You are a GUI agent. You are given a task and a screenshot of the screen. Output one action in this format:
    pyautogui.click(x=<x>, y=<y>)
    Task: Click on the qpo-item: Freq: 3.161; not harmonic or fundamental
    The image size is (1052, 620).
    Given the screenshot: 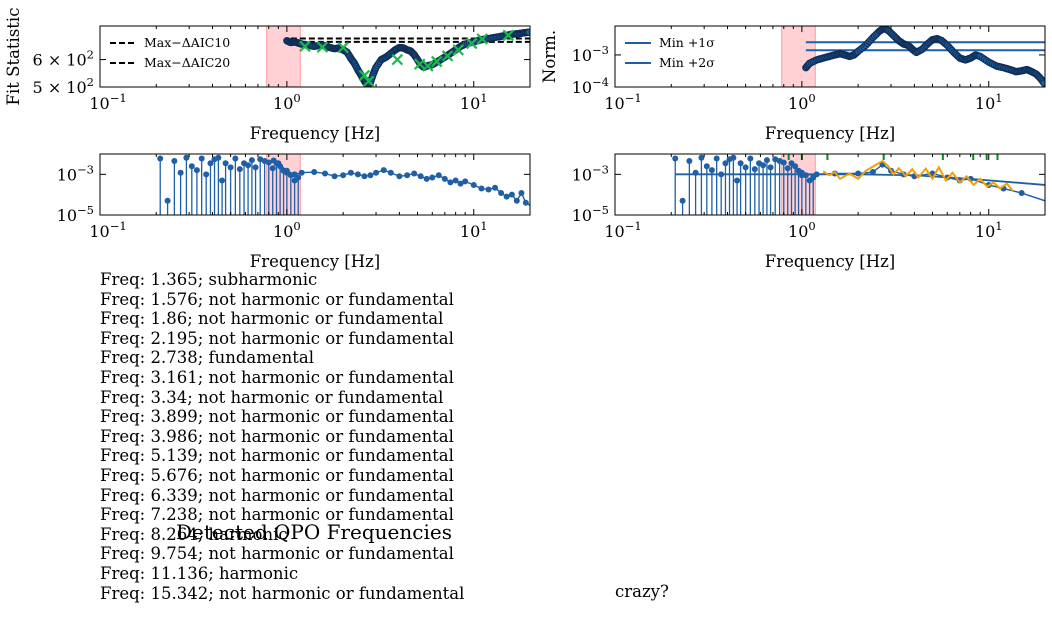 What is the action you would take?
    pyautogui.click(x=277, y=377)
    